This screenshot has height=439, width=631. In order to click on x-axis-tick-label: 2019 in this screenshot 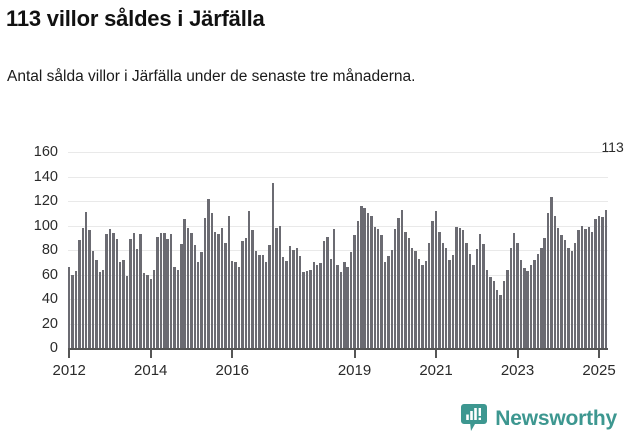, I will do `click(354, 370)`.